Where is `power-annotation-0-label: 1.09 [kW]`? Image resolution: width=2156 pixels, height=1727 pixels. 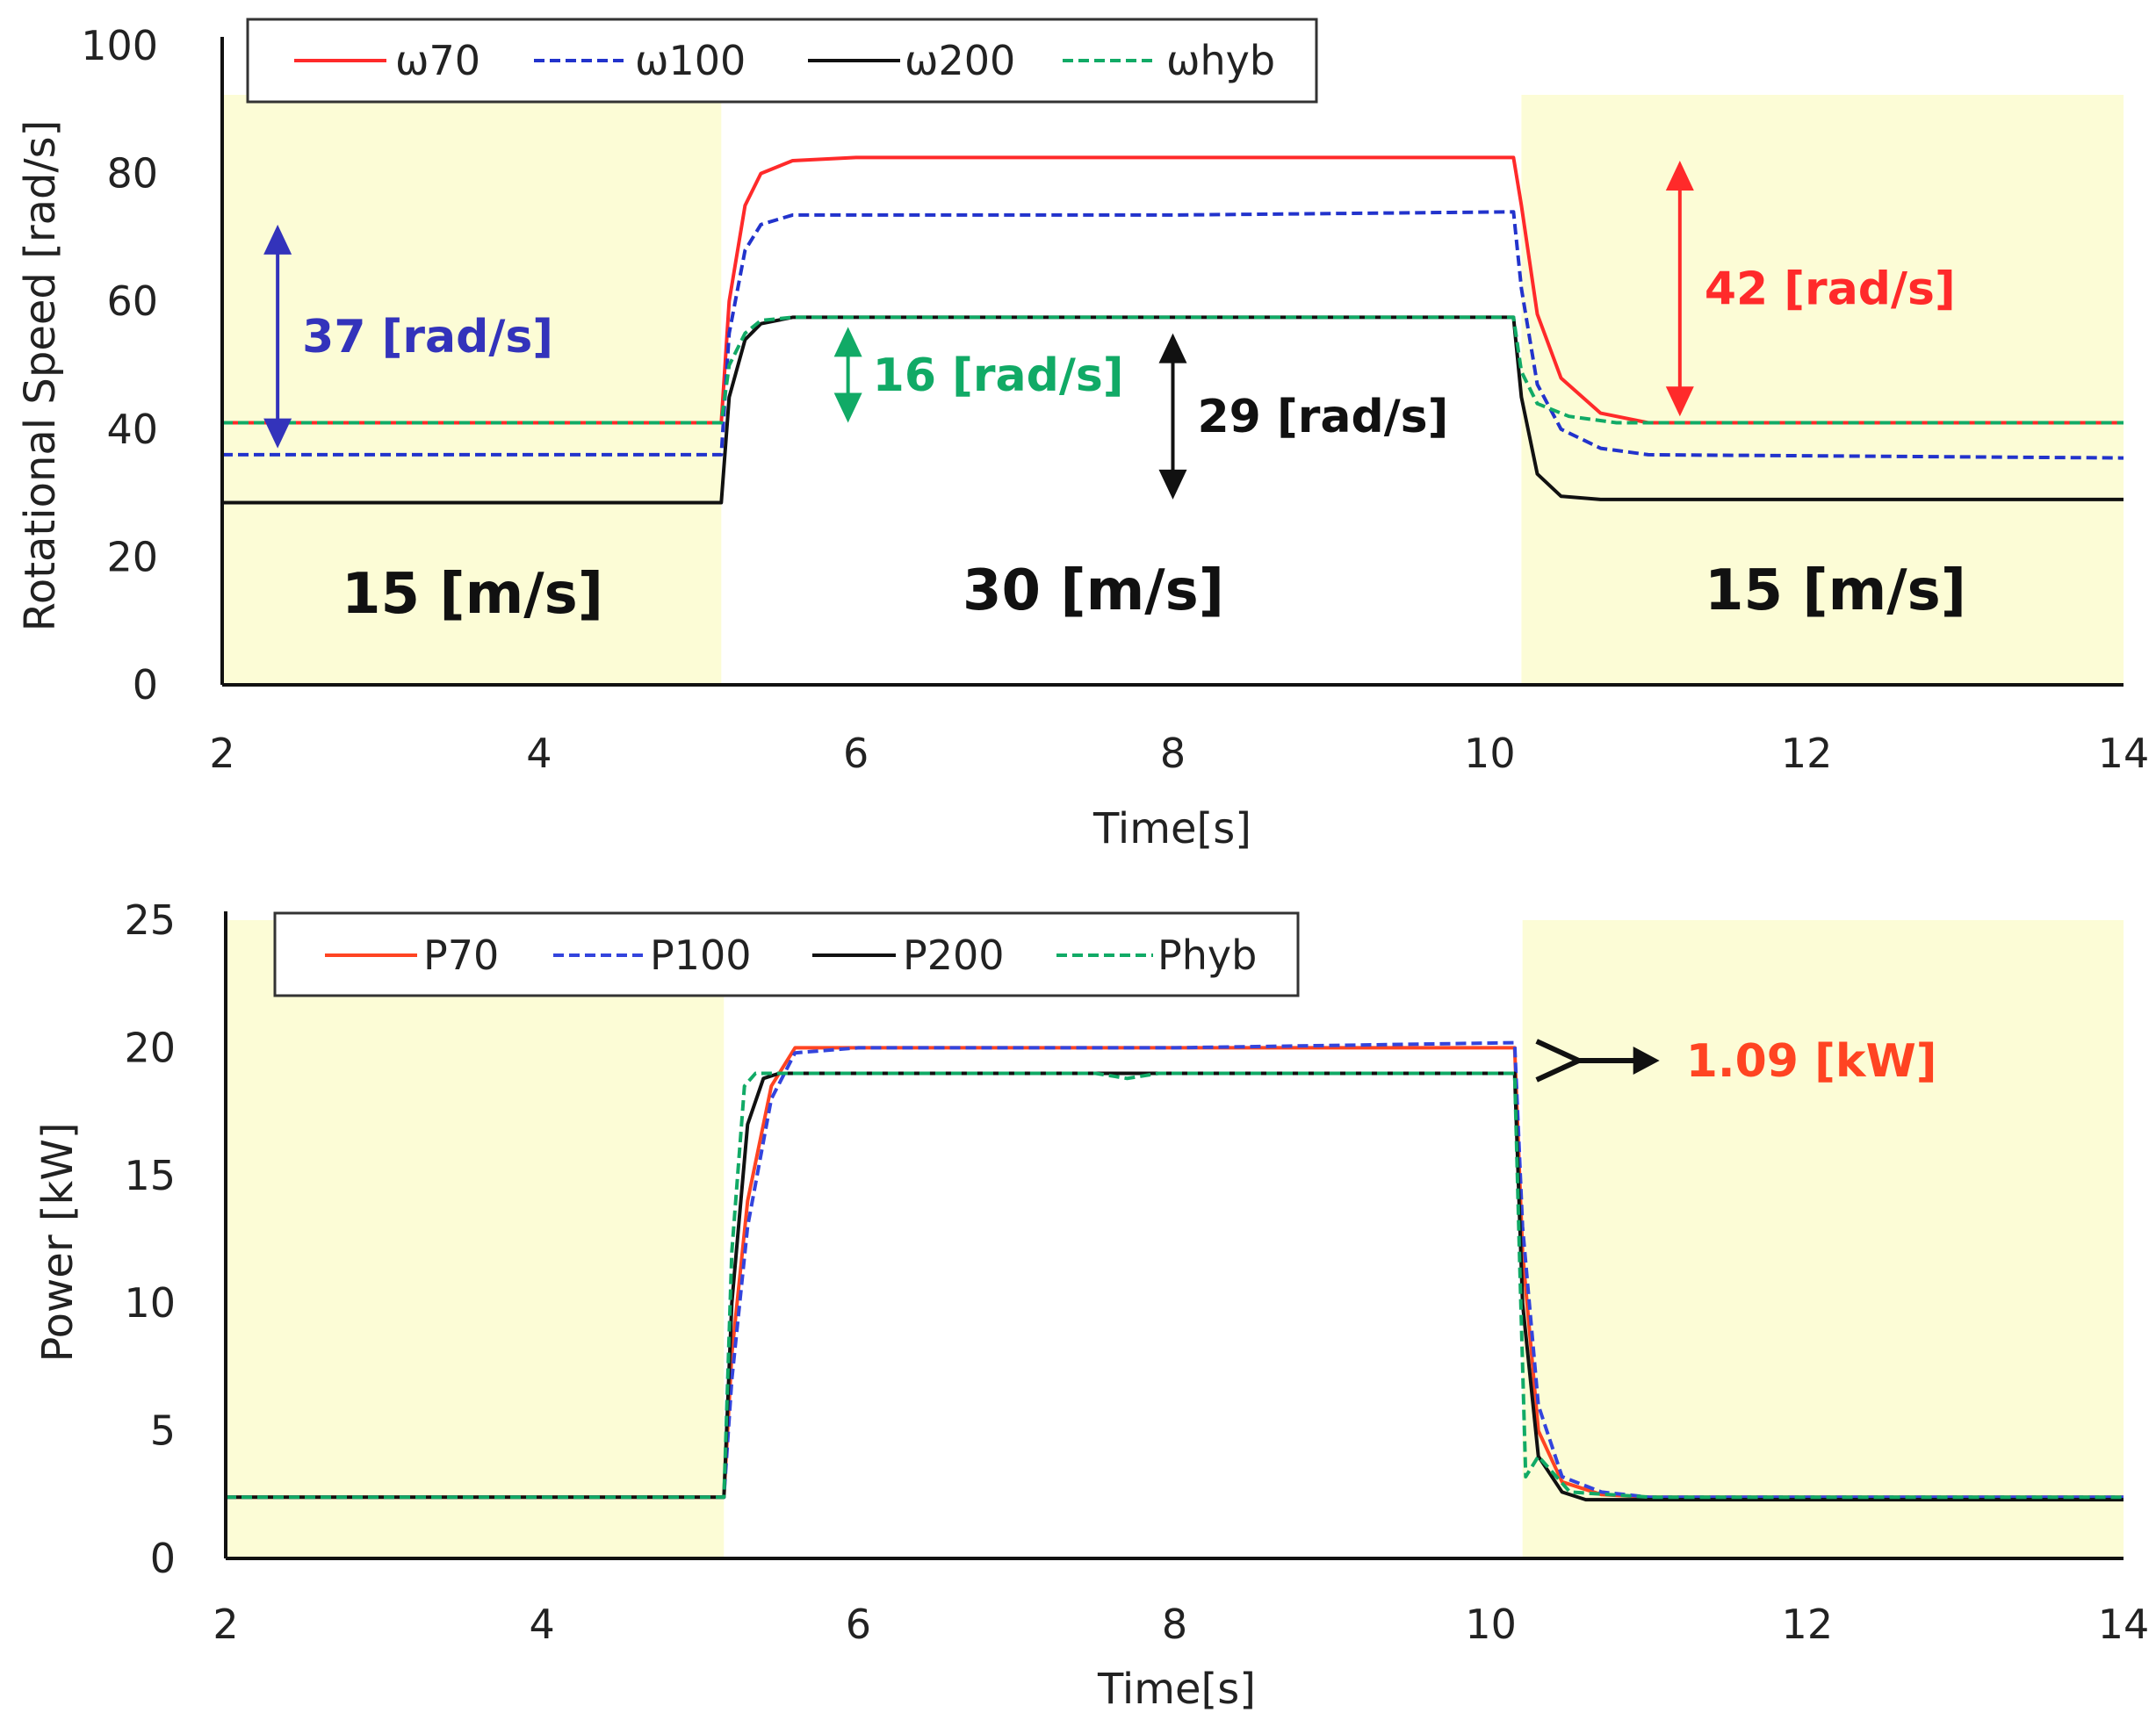
power-annotation-0-label: 1.09 [kW] is located at coordinates (1811, 1061).